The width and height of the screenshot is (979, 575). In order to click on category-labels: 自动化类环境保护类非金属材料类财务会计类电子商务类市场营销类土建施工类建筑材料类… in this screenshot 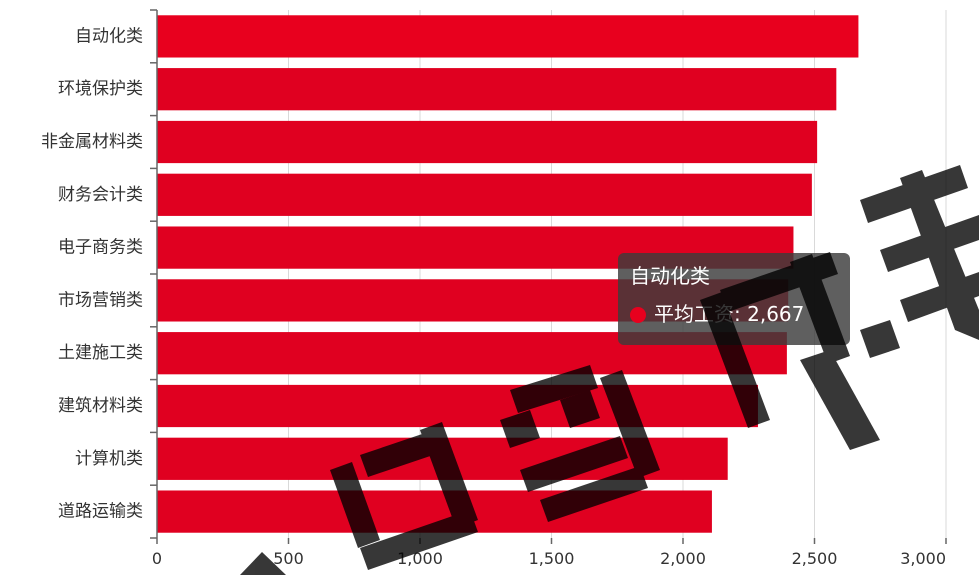, I will do `click(92, 273)`.